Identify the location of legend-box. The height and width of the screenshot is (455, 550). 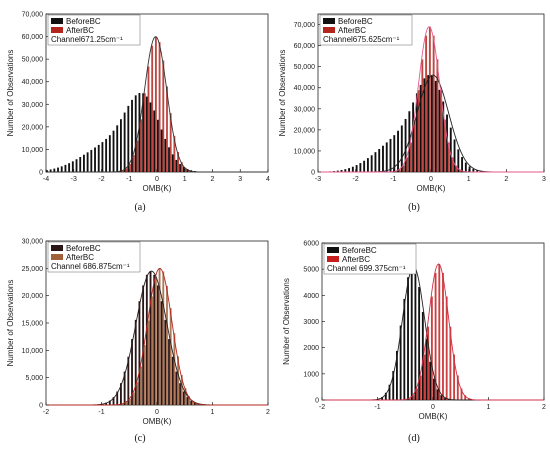
(370, 259).